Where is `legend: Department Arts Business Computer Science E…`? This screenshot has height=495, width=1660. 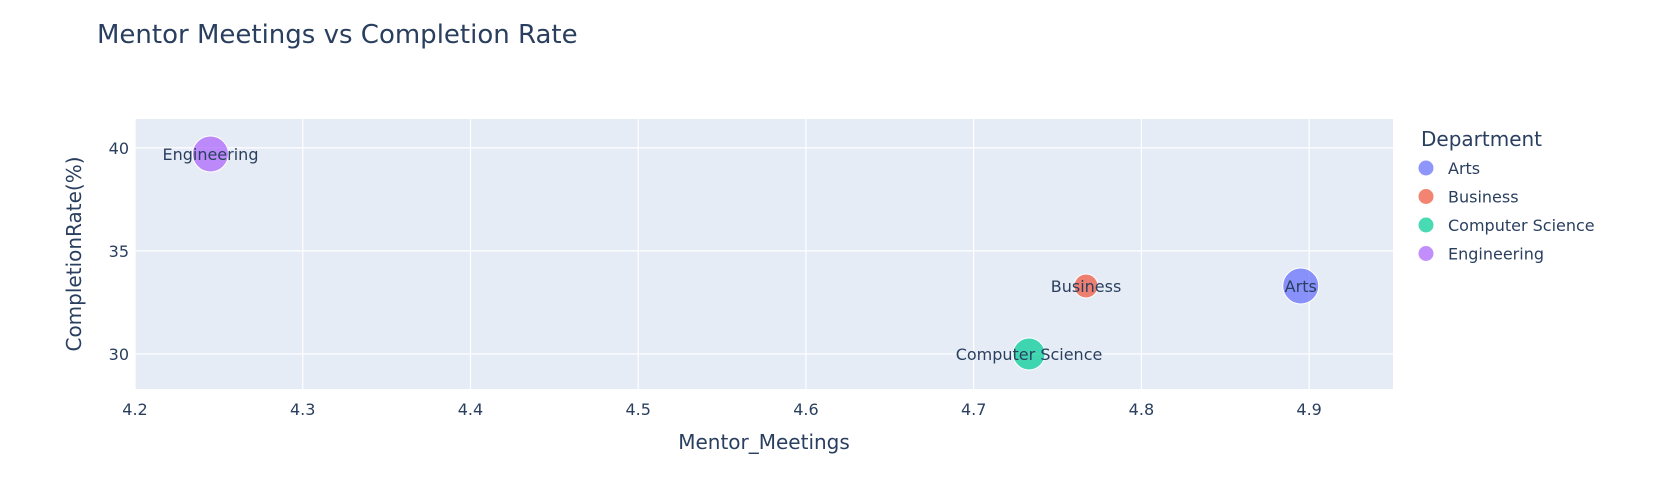 legend: Department Arts Business Computer Science E… is located at coordinates (1506, 195).